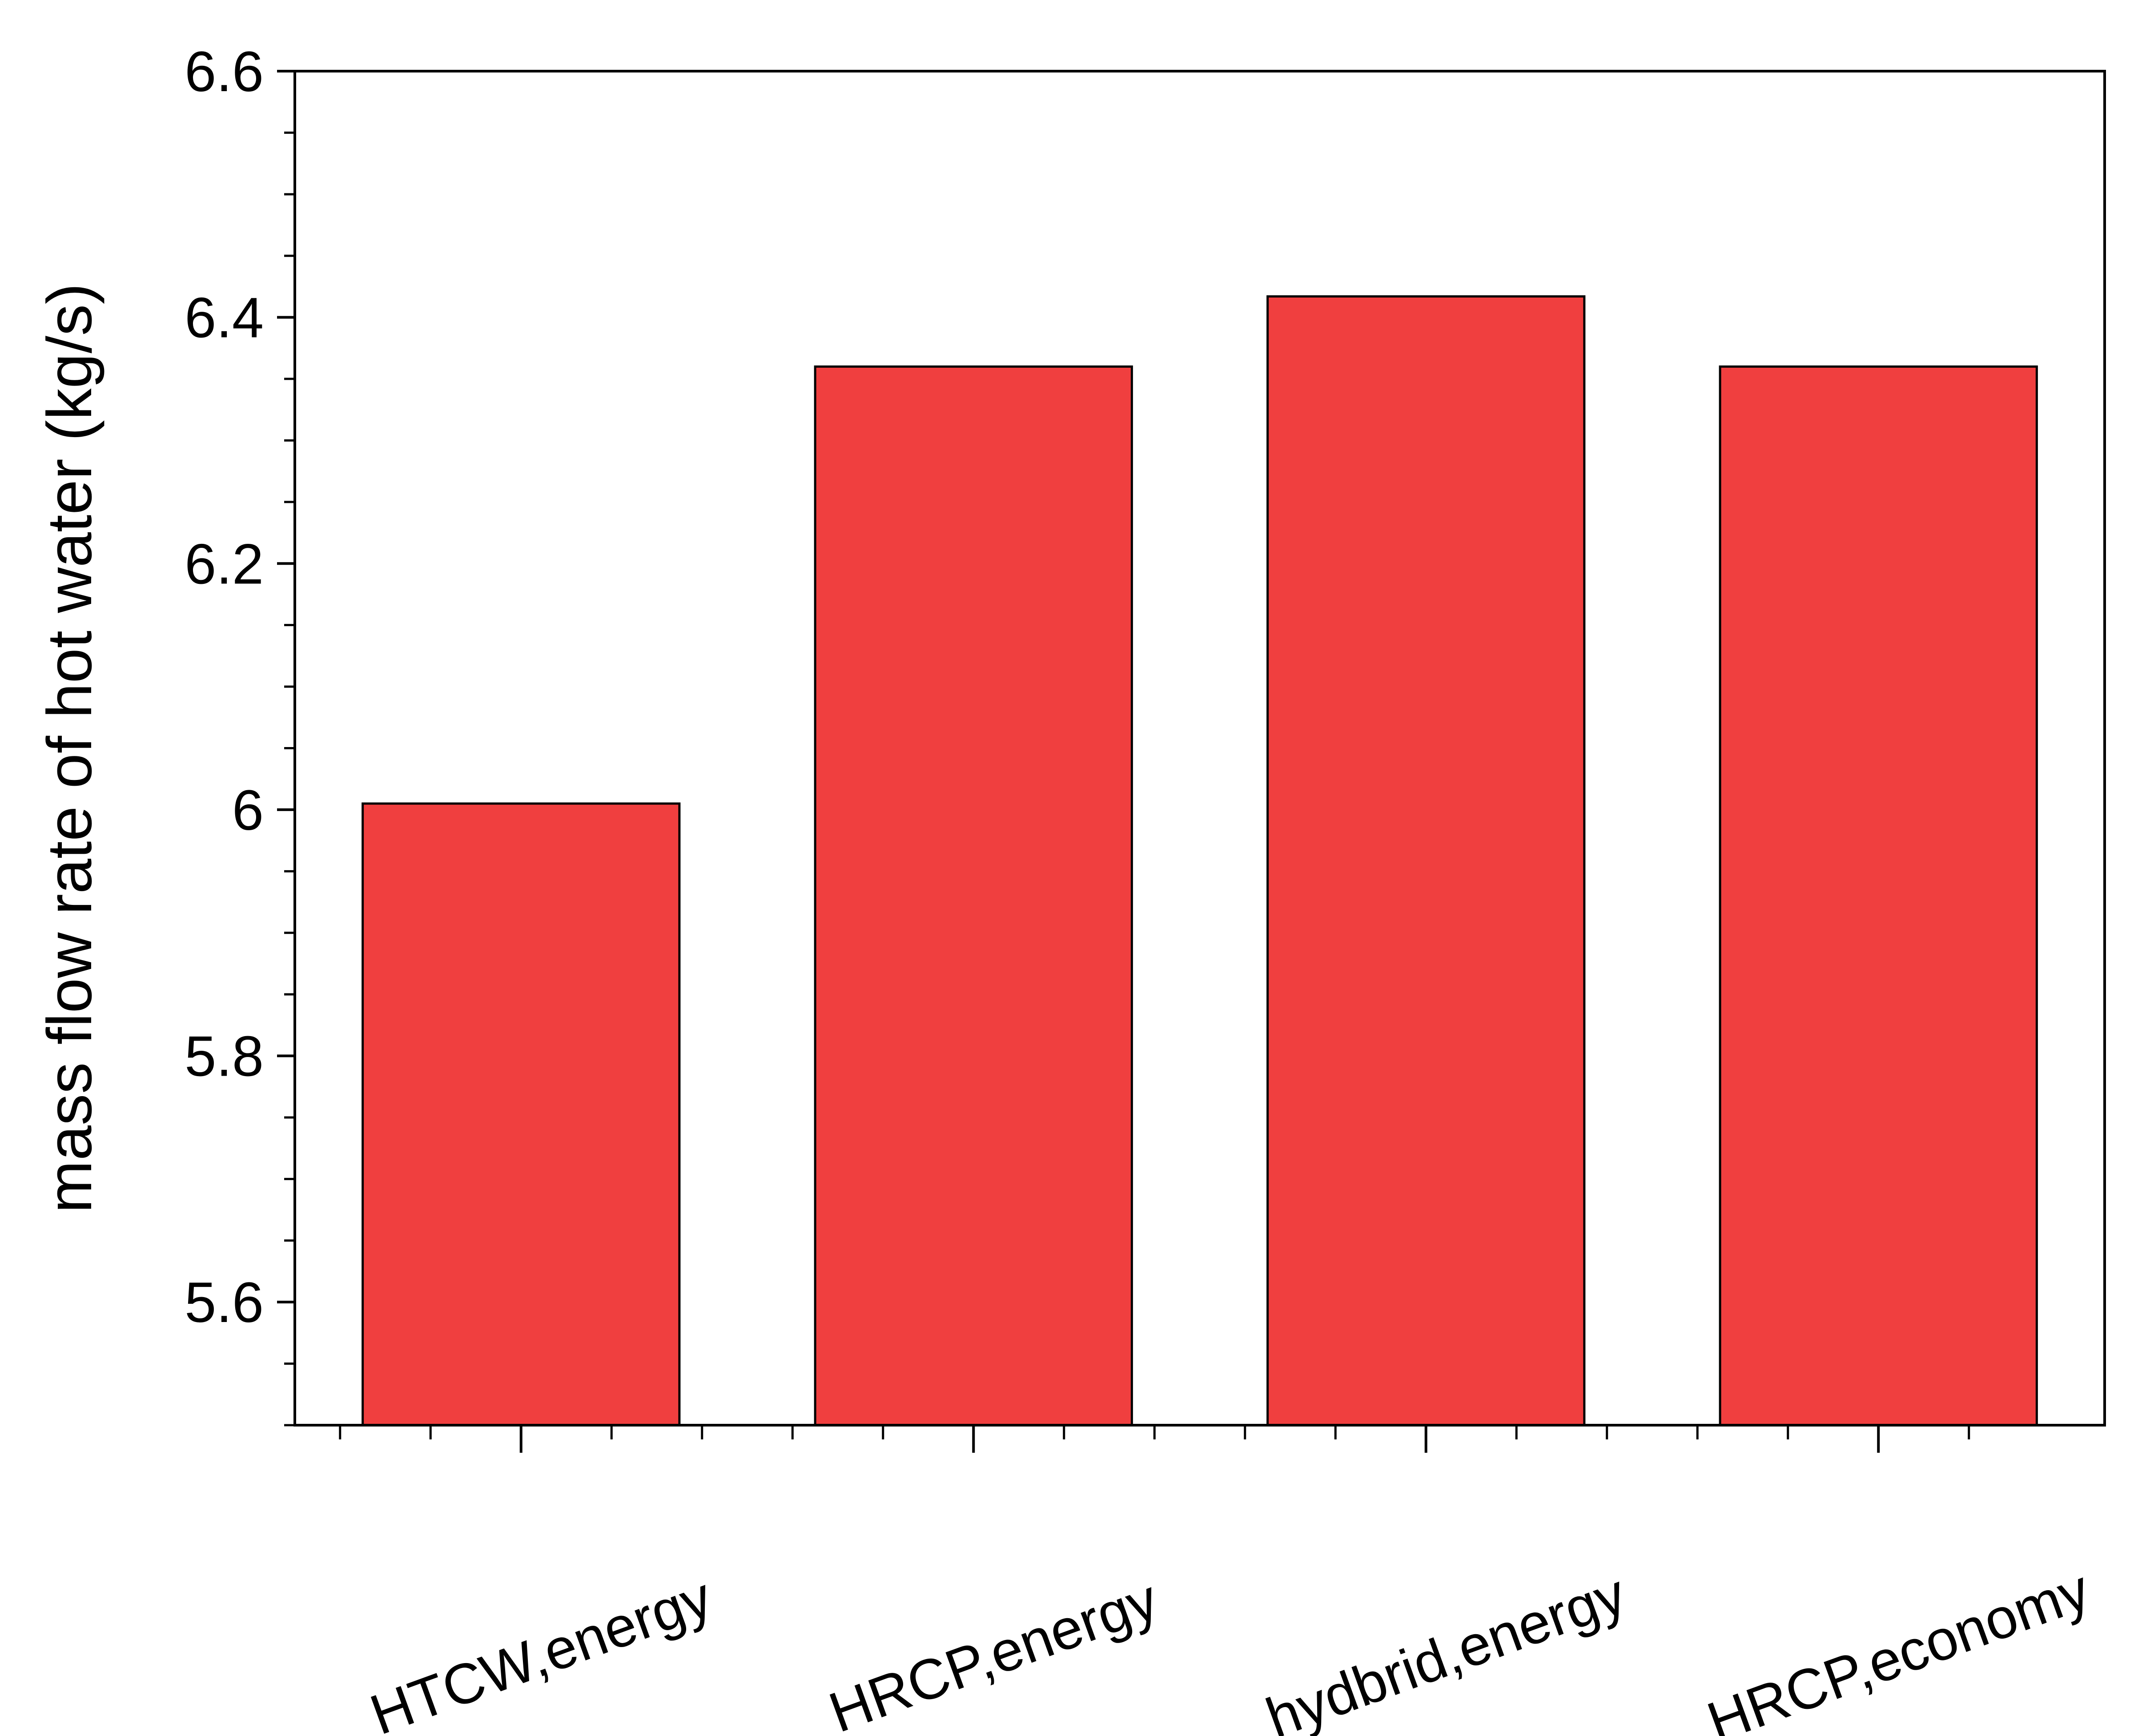 The image size is (2142, 1736). Describe the element at coordinates (541, 1651) in the screenshot. I see `x-category-label: HTCW,energy` at that location.